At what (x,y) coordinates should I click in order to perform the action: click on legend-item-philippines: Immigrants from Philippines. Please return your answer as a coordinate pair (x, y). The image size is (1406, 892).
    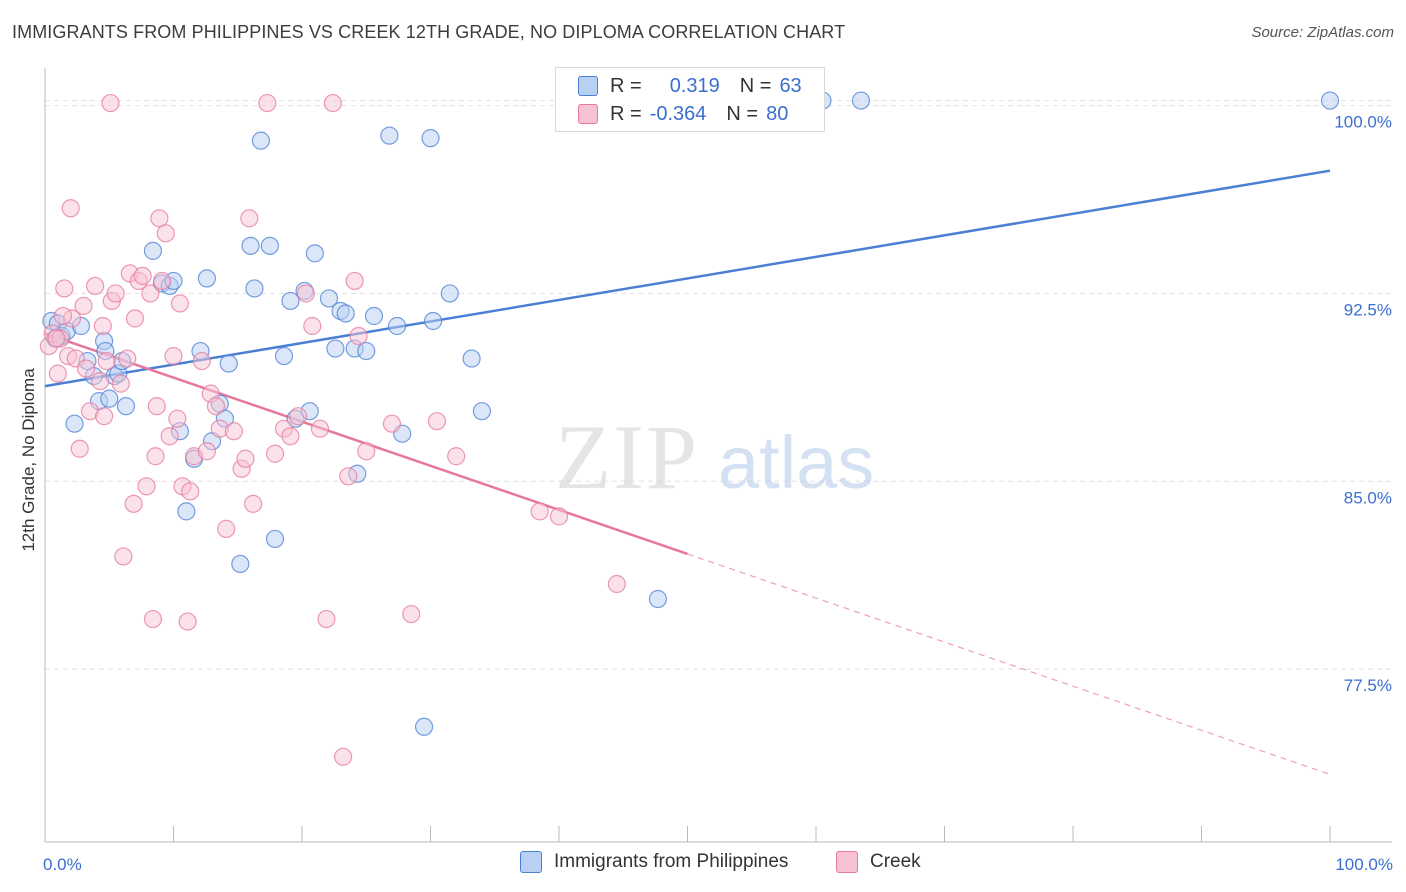
    Looking at the image, I should click on (654, 862).